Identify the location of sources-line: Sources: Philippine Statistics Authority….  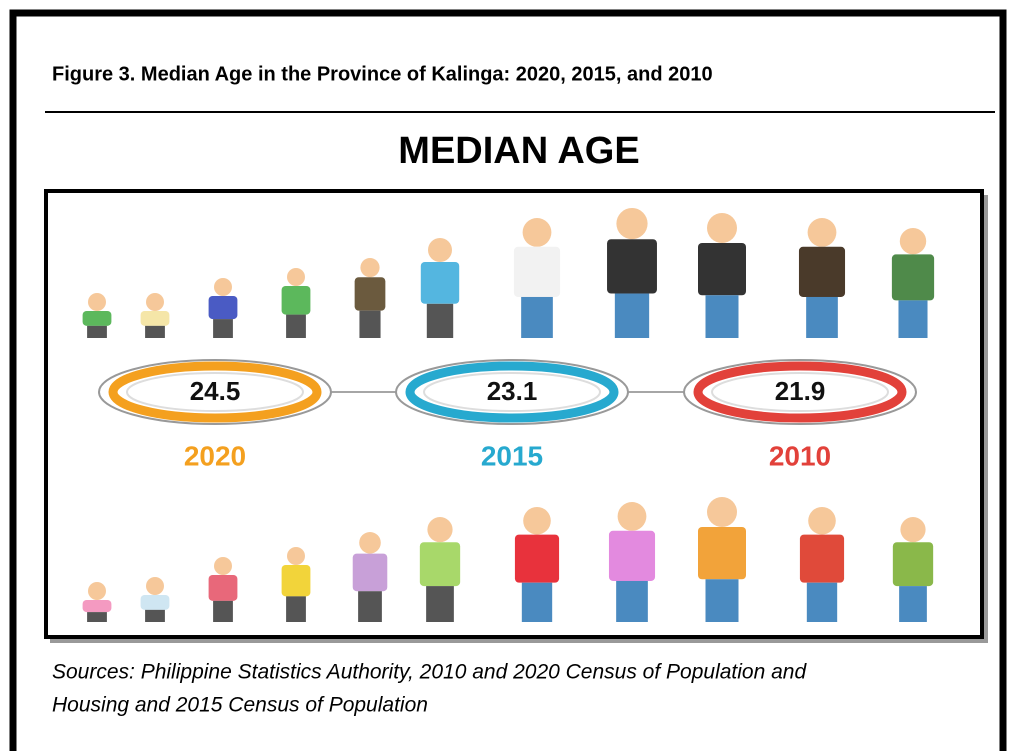
(429, 672).